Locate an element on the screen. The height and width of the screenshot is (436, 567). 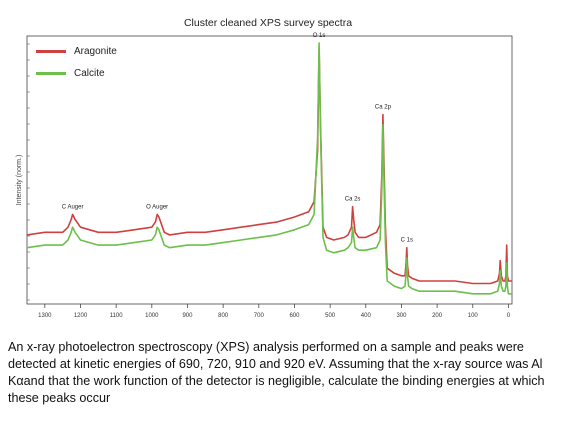
peak-label-c-1s: C 1s is located at coordinates (407, 241).